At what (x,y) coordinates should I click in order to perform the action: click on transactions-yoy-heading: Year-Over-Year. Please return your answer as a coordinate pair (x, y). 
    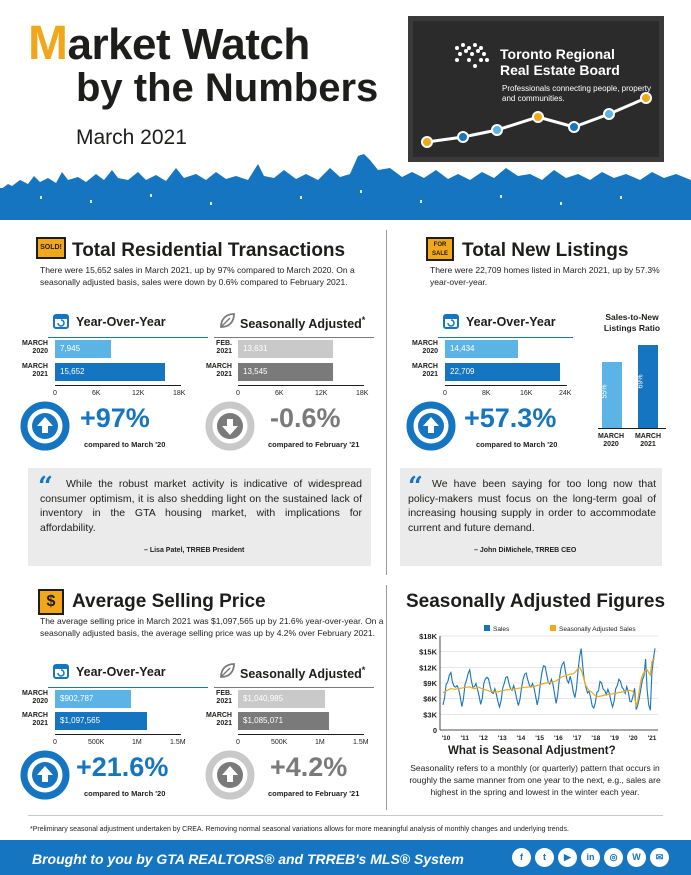
    Looking at the image, I should click on (121, 322).